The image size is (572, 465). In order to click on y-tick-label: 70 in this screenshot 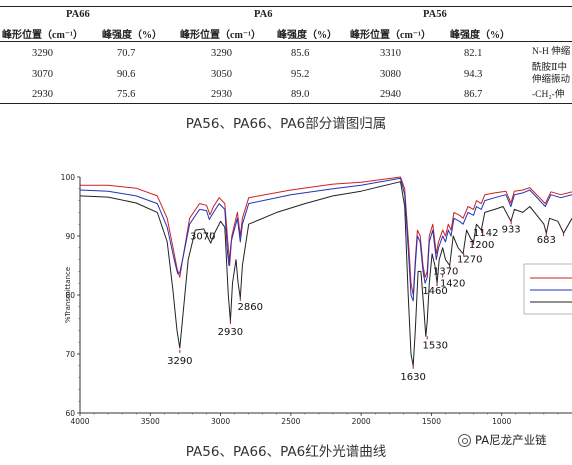, I will do `click(70, 354)`.